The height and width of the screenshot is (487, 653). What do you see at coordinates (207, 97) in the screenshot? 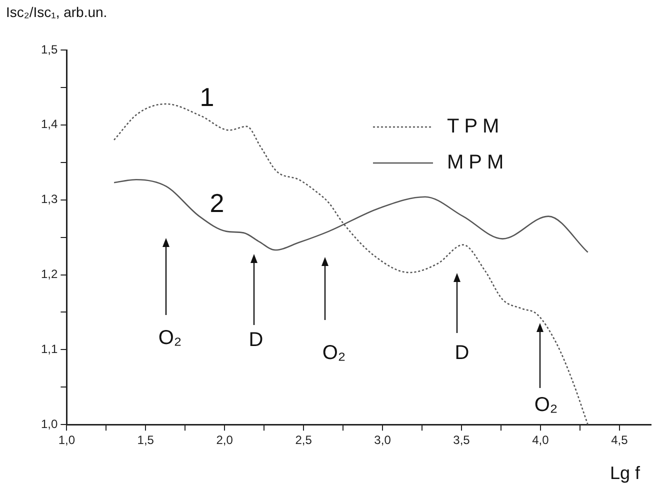
I see `annotation: 1` at bounding box center [207, 97].